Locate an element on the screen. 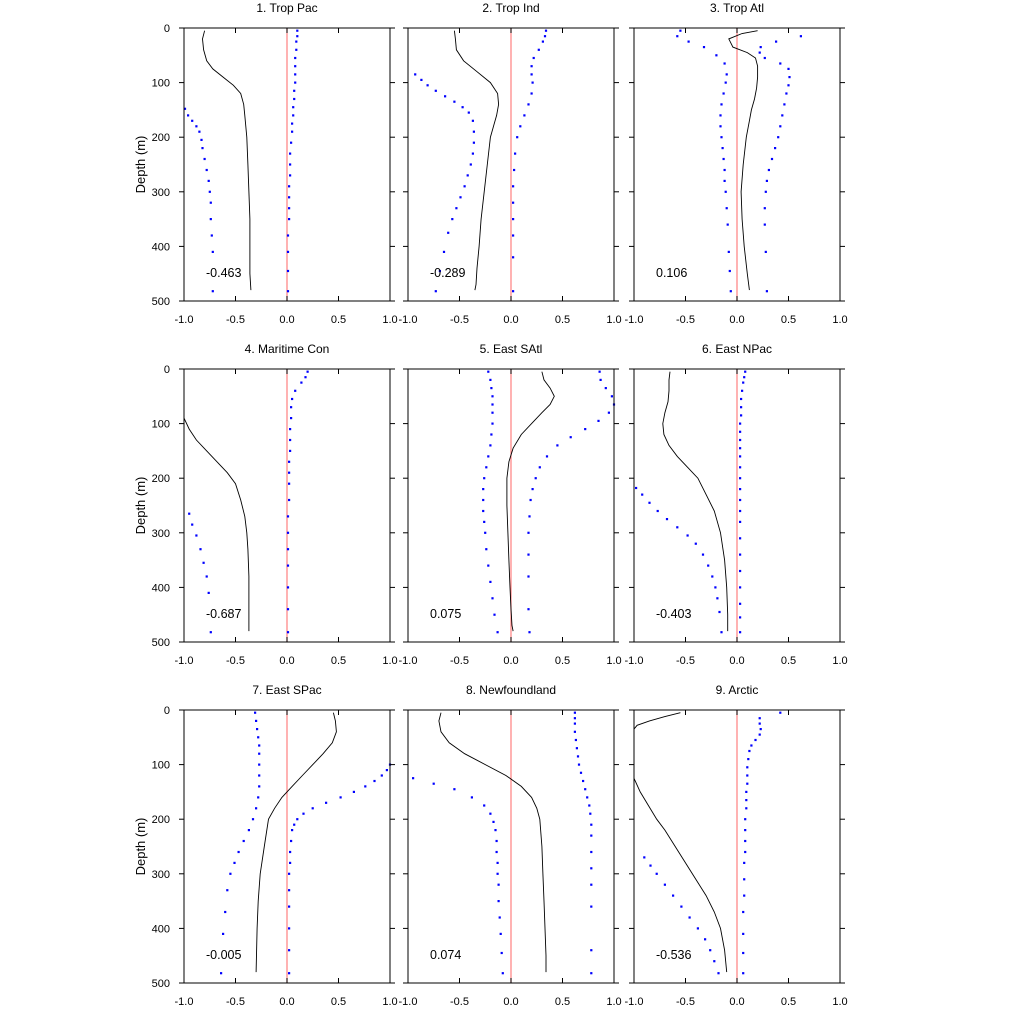  panel-3: -1.0 -0.5 0.0 0.5 1.0 3. Trop Atl 0.106 is located at coordinates (736, 163).